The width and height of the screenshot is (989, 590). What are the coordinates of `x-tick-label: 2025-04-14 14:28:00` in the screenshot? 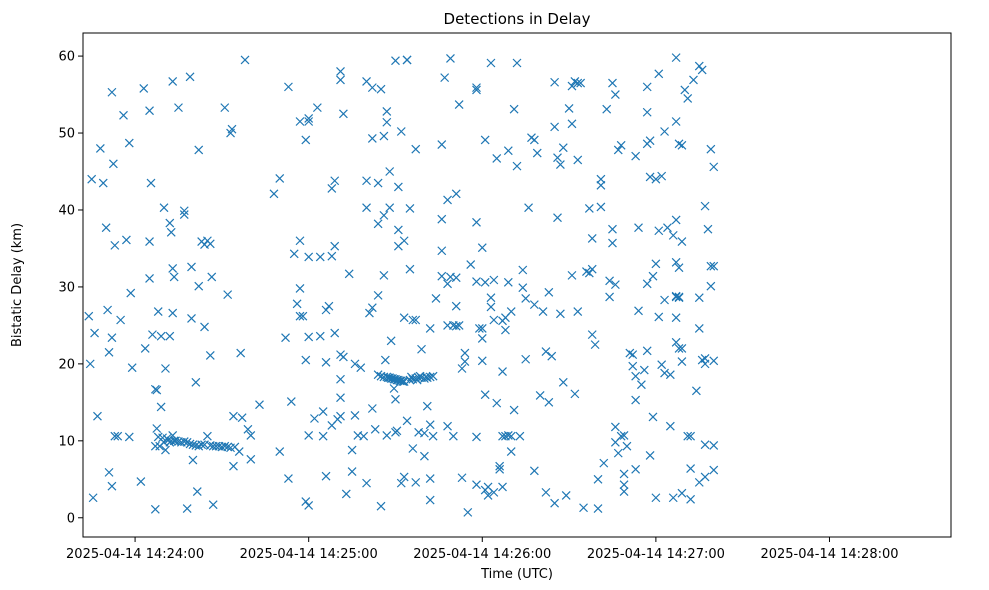 It's located at (829, 554).